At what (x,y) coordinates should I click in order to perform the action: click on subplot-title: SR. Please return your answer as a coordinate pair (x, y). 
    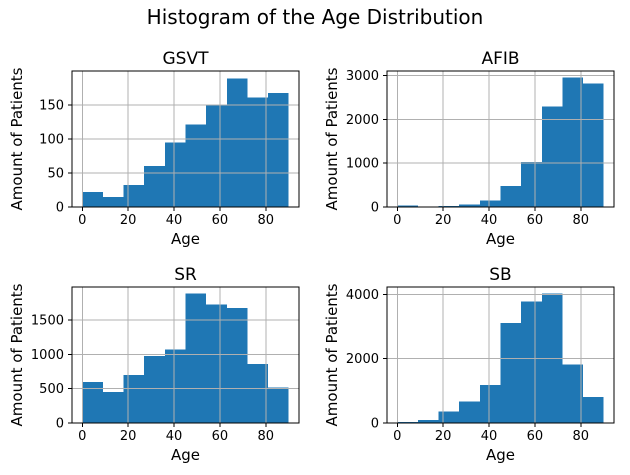
    Looking at the image, I should click on (185, 275).